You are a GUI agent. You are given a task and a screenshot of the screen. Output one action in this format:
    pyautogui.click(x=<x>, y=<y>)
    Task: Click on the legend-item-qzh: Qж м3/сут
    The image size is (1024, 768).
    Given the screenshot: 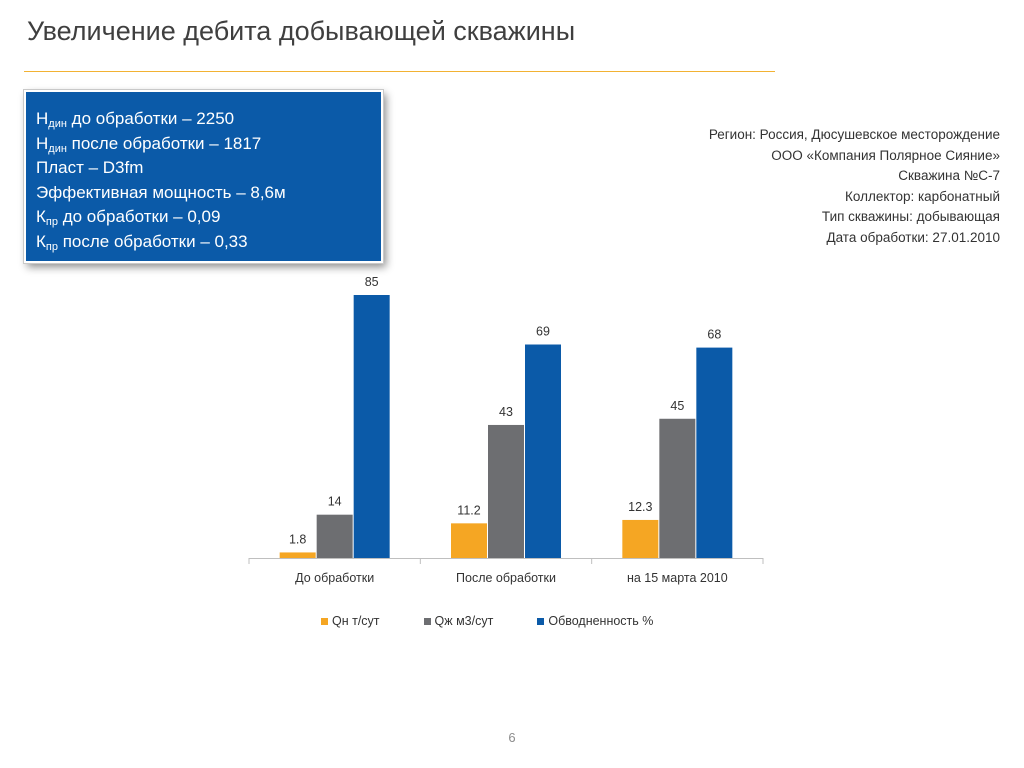 What is the action you would take?
    pyautogui.click(x=458, y=621)
    